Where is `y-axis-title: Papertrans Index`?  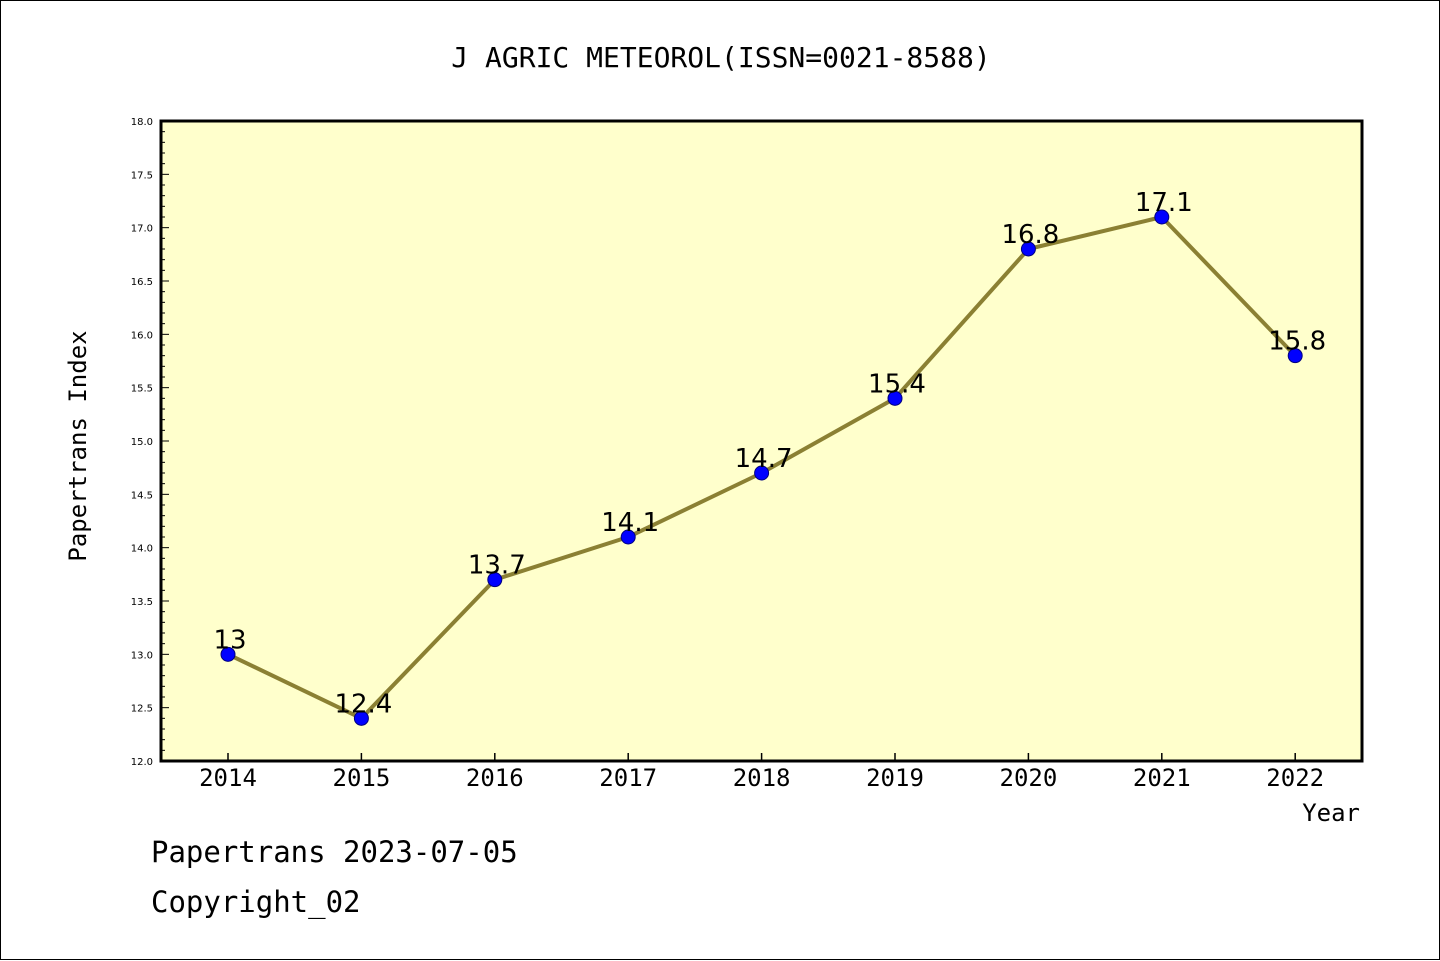
y-axis-title: Papertrans Index is located at coordinates (78, 445).